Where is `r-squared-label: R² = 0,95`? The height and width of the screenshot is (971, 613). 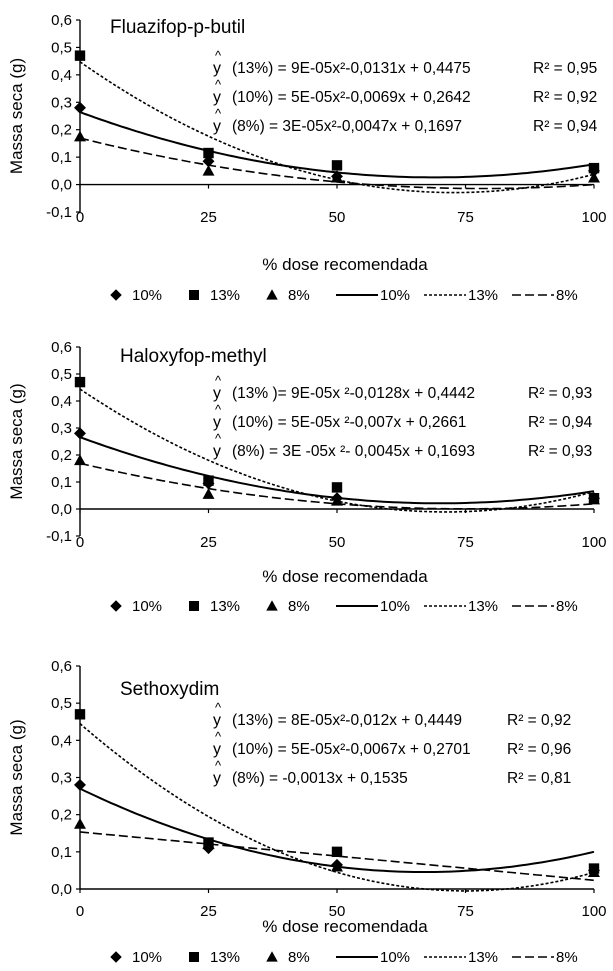 r-squared-label: R² = 0,95 is located at coordinates (565, 68).